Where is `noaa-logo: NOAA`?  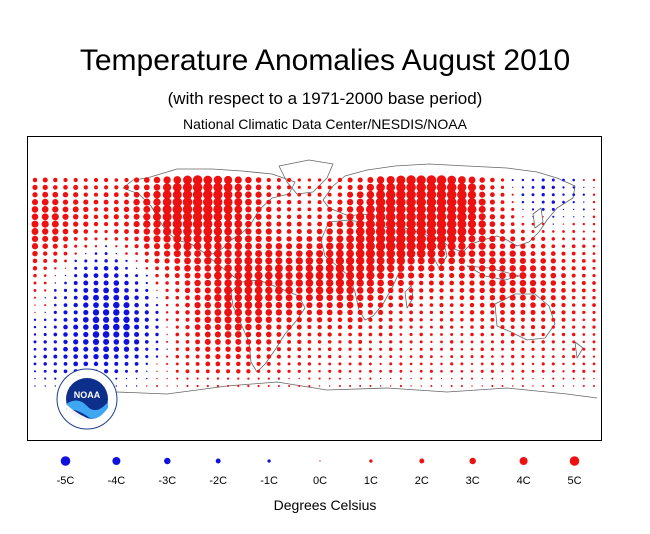
noaa-logo: NOAA is located at coordinates (87, 399).